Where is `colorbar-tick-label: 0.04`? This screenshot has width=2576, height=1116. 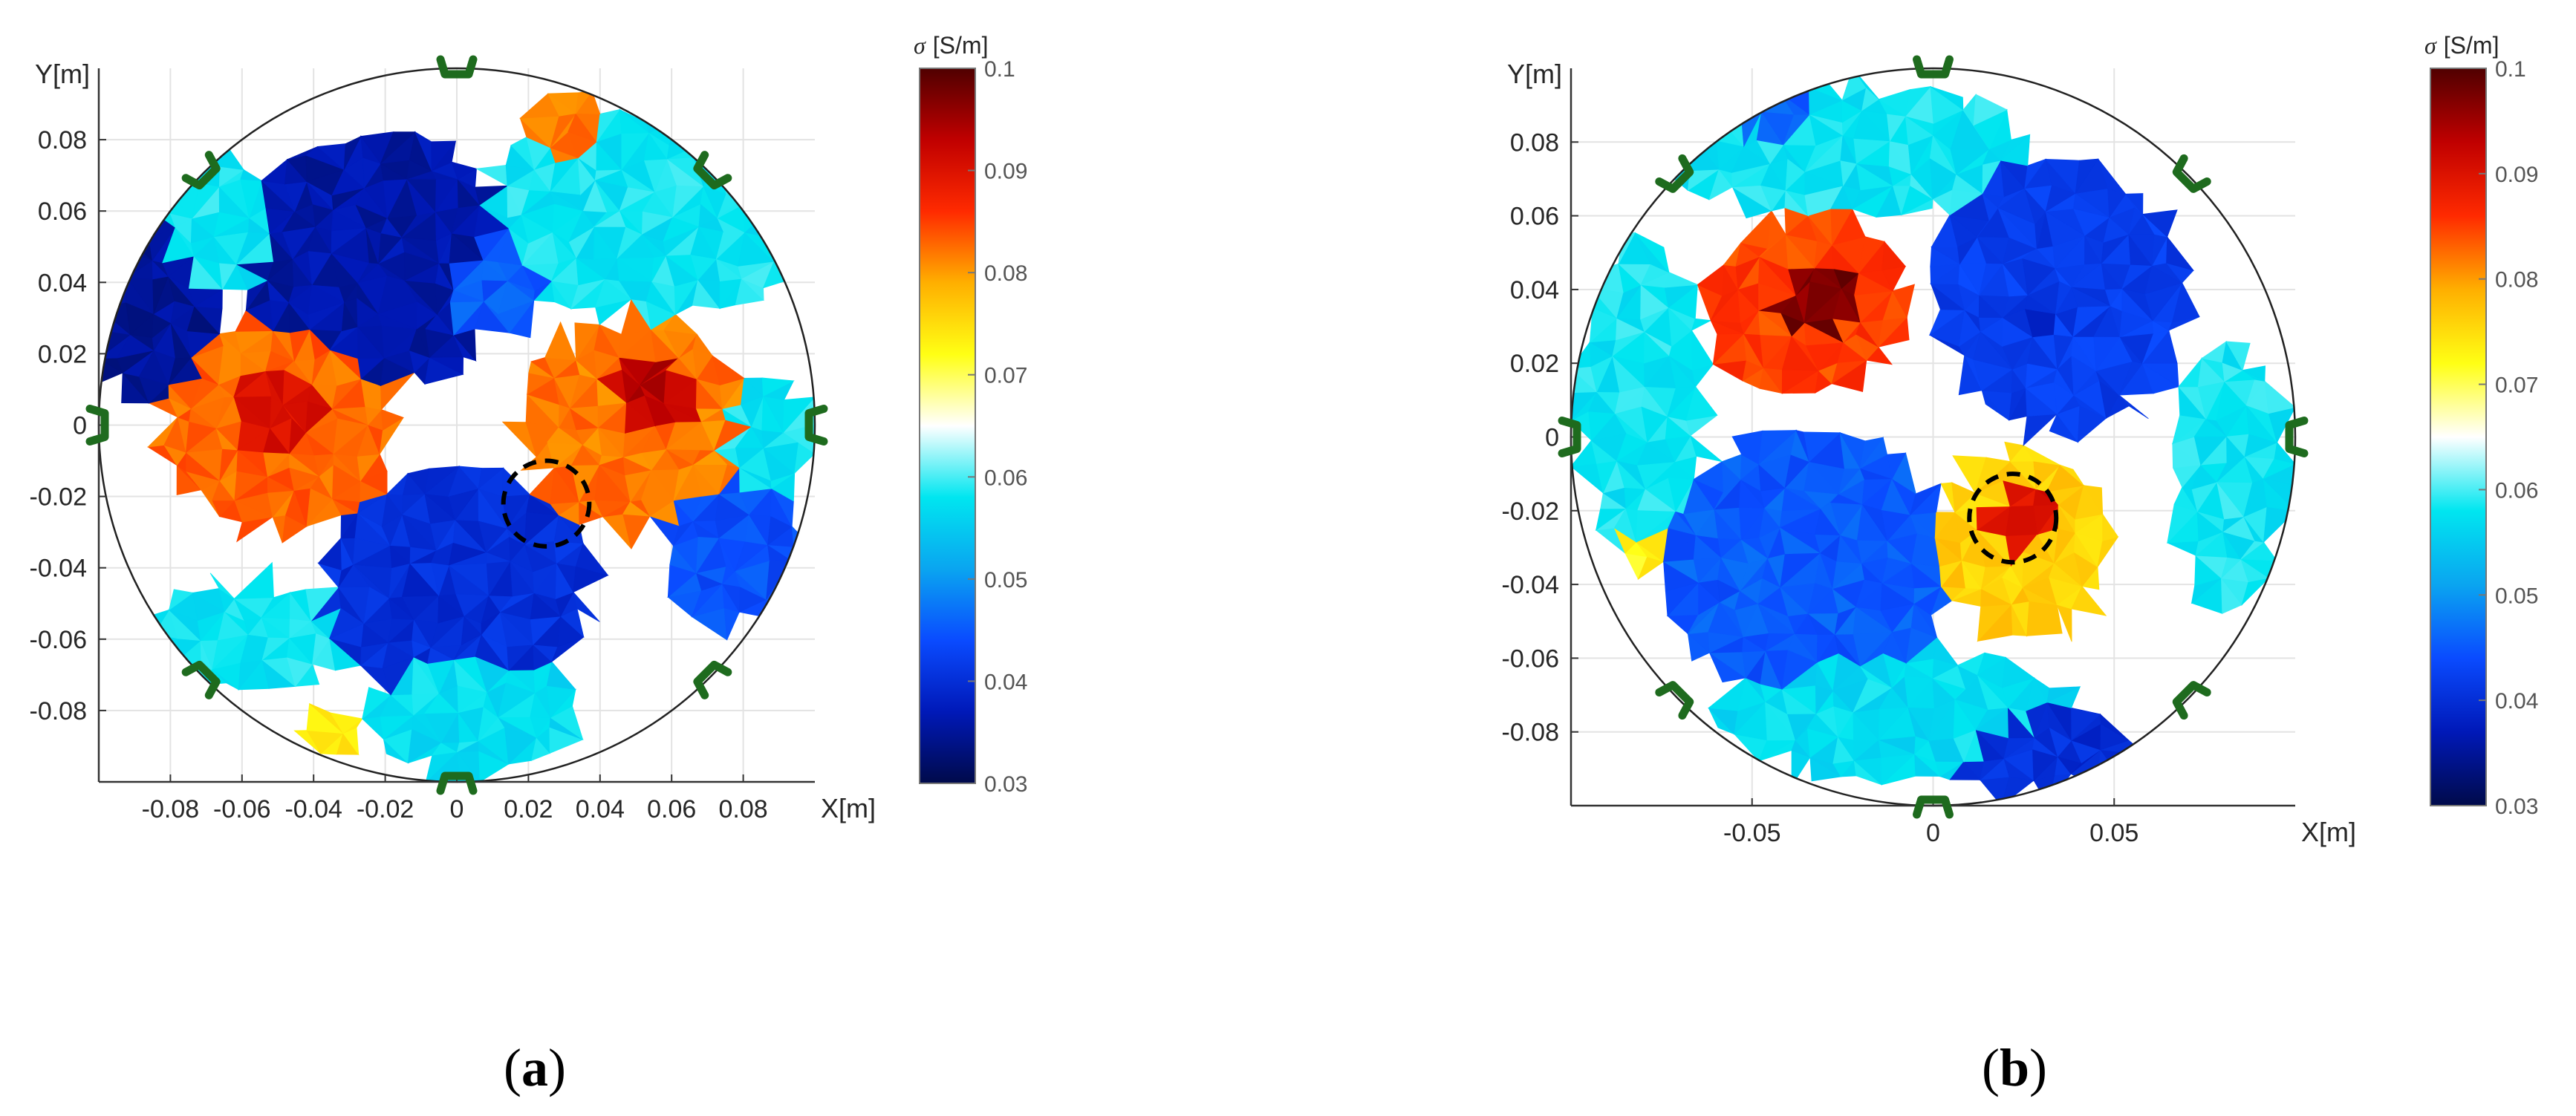 colorbar-tick-label: 0.04 is located at coordinates (1005, 682).